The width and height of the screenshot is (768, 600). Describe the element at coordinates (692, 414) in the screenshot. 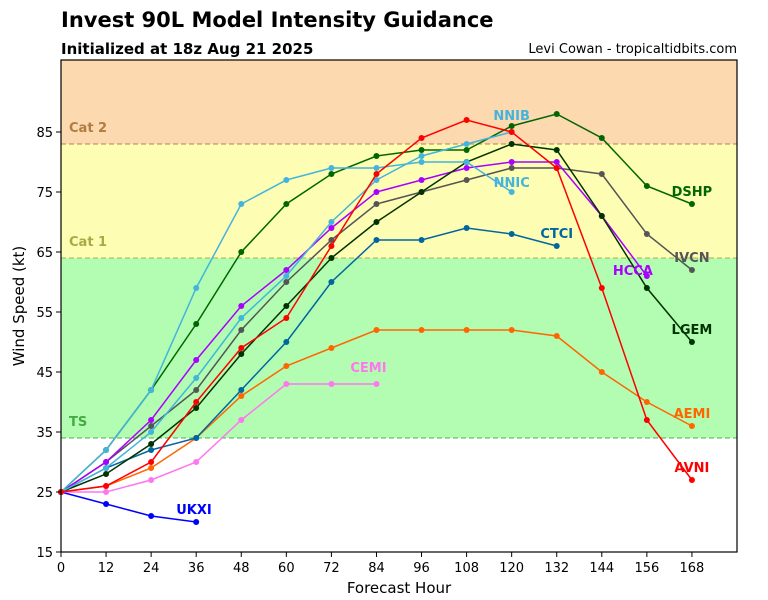

I see `series-label-aemi: AEMI` at that location.